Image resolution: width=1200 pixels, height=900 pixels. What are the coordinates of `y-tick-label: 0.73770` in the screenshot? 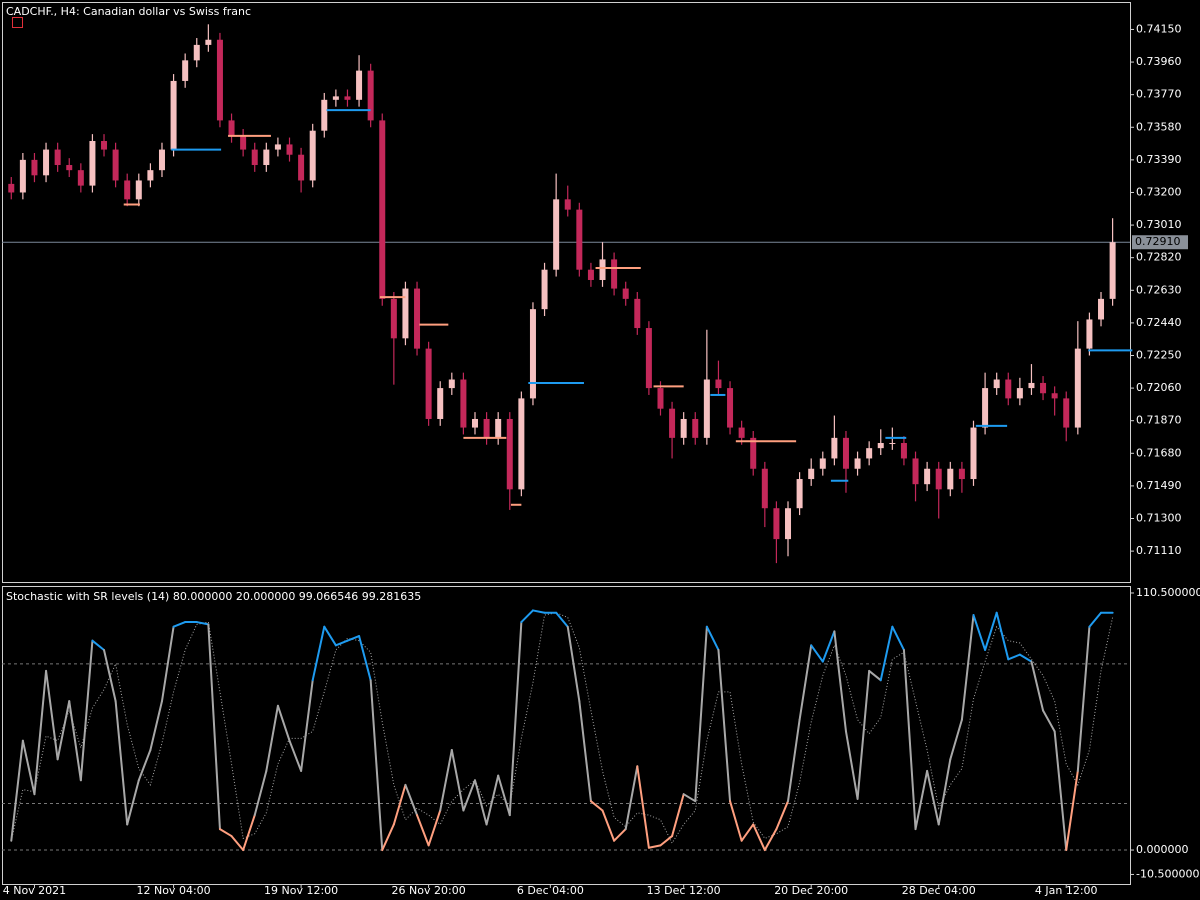 It's located at (1159, 94).